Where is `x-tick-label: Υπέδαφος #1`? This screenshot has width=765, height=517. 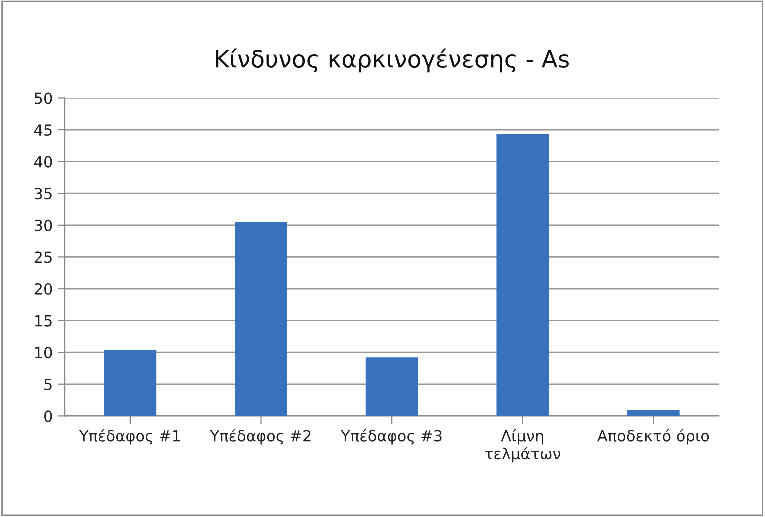
x-tick-label: Υπέδαφος #1 is located at coordinates (129, 437).